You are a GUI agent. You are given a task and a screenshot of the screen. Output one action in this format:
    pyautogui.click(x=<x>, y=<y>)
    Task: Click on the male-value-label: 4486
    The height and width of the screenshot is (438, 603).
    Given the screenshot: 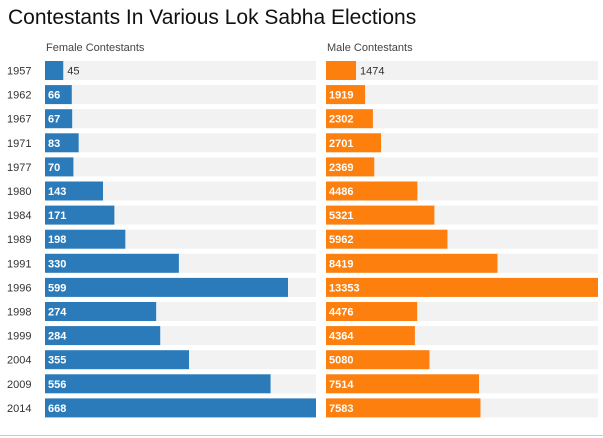 What is the action you would take?
    pyautogui.click(x=341, y=192)
    